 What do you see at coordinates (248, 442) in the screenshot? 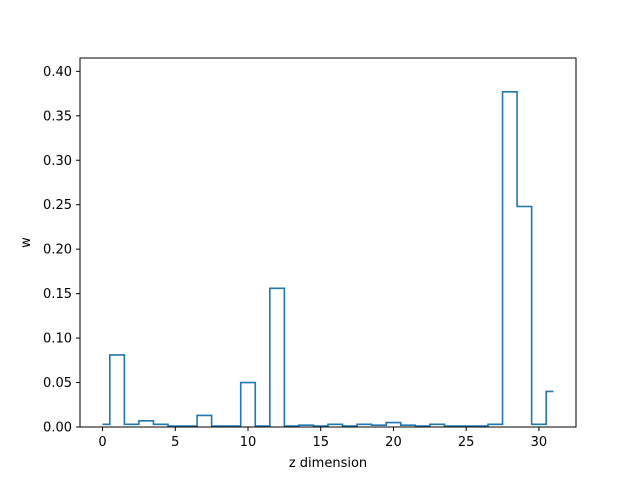
I see `x-tick-label: 10` at bounding box center [248, 442].